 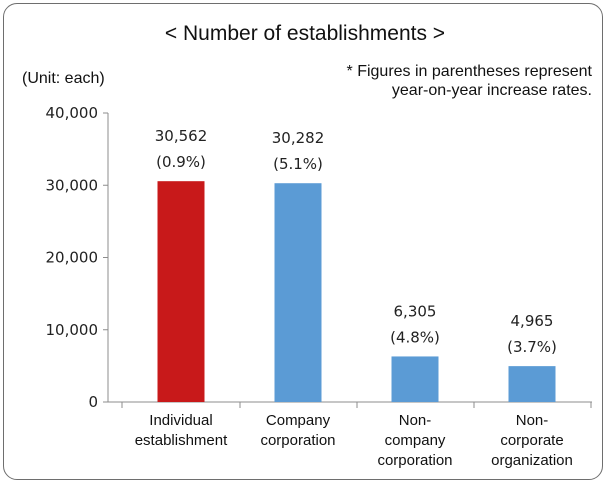 What do you see at coordinates (72, 258) in the screenshot?
I see `y-tick-label: 20,000` at bounding box center [72, 258].